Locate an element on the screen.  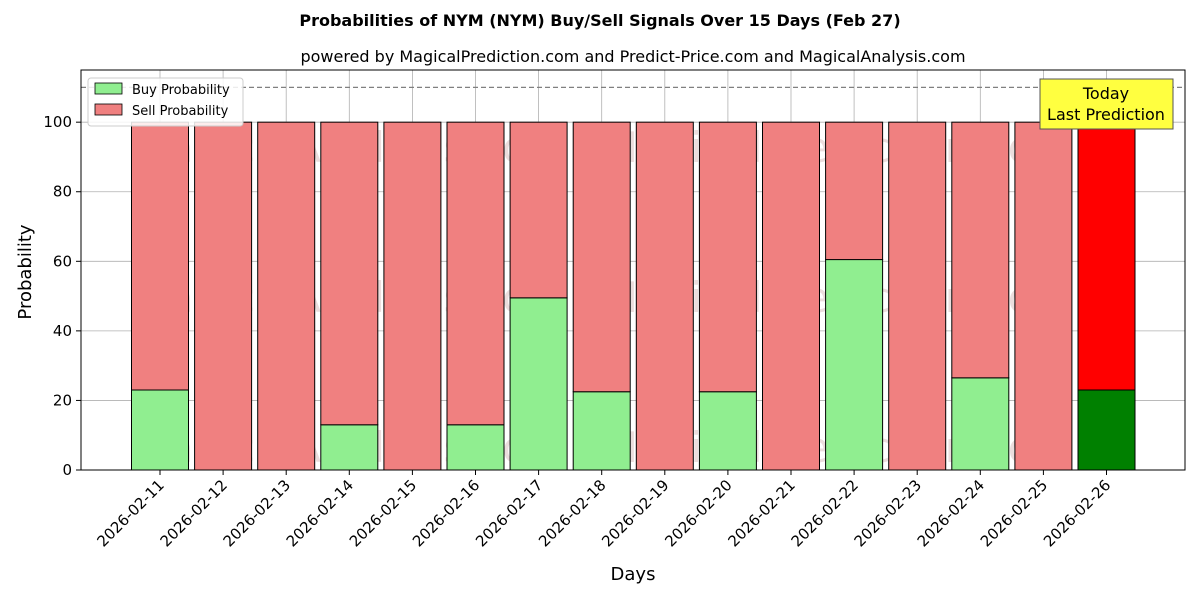
legend-buy-swatch is located at coordinates (108, 88).